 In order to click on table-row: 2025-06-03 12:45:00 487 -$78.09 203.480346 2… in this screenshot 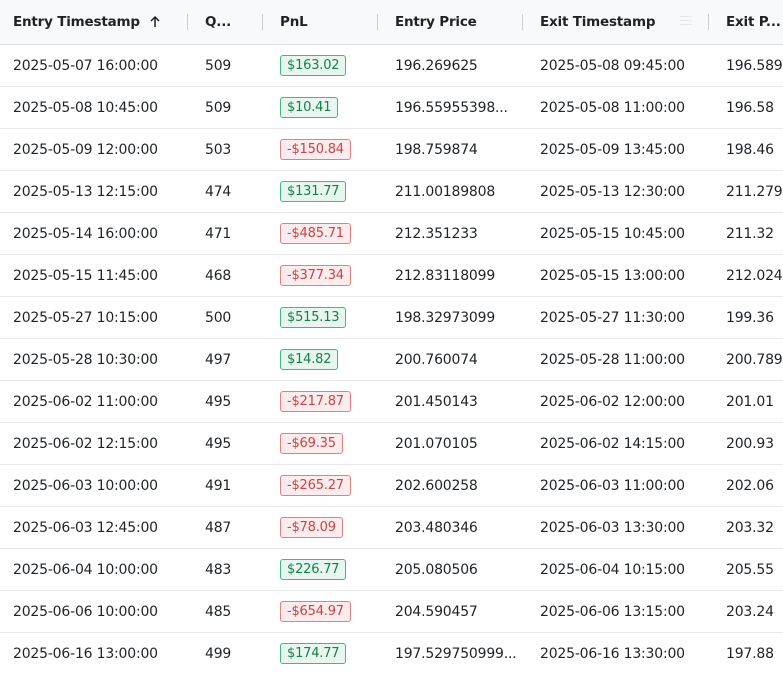, I will do `click(391, 528)`.